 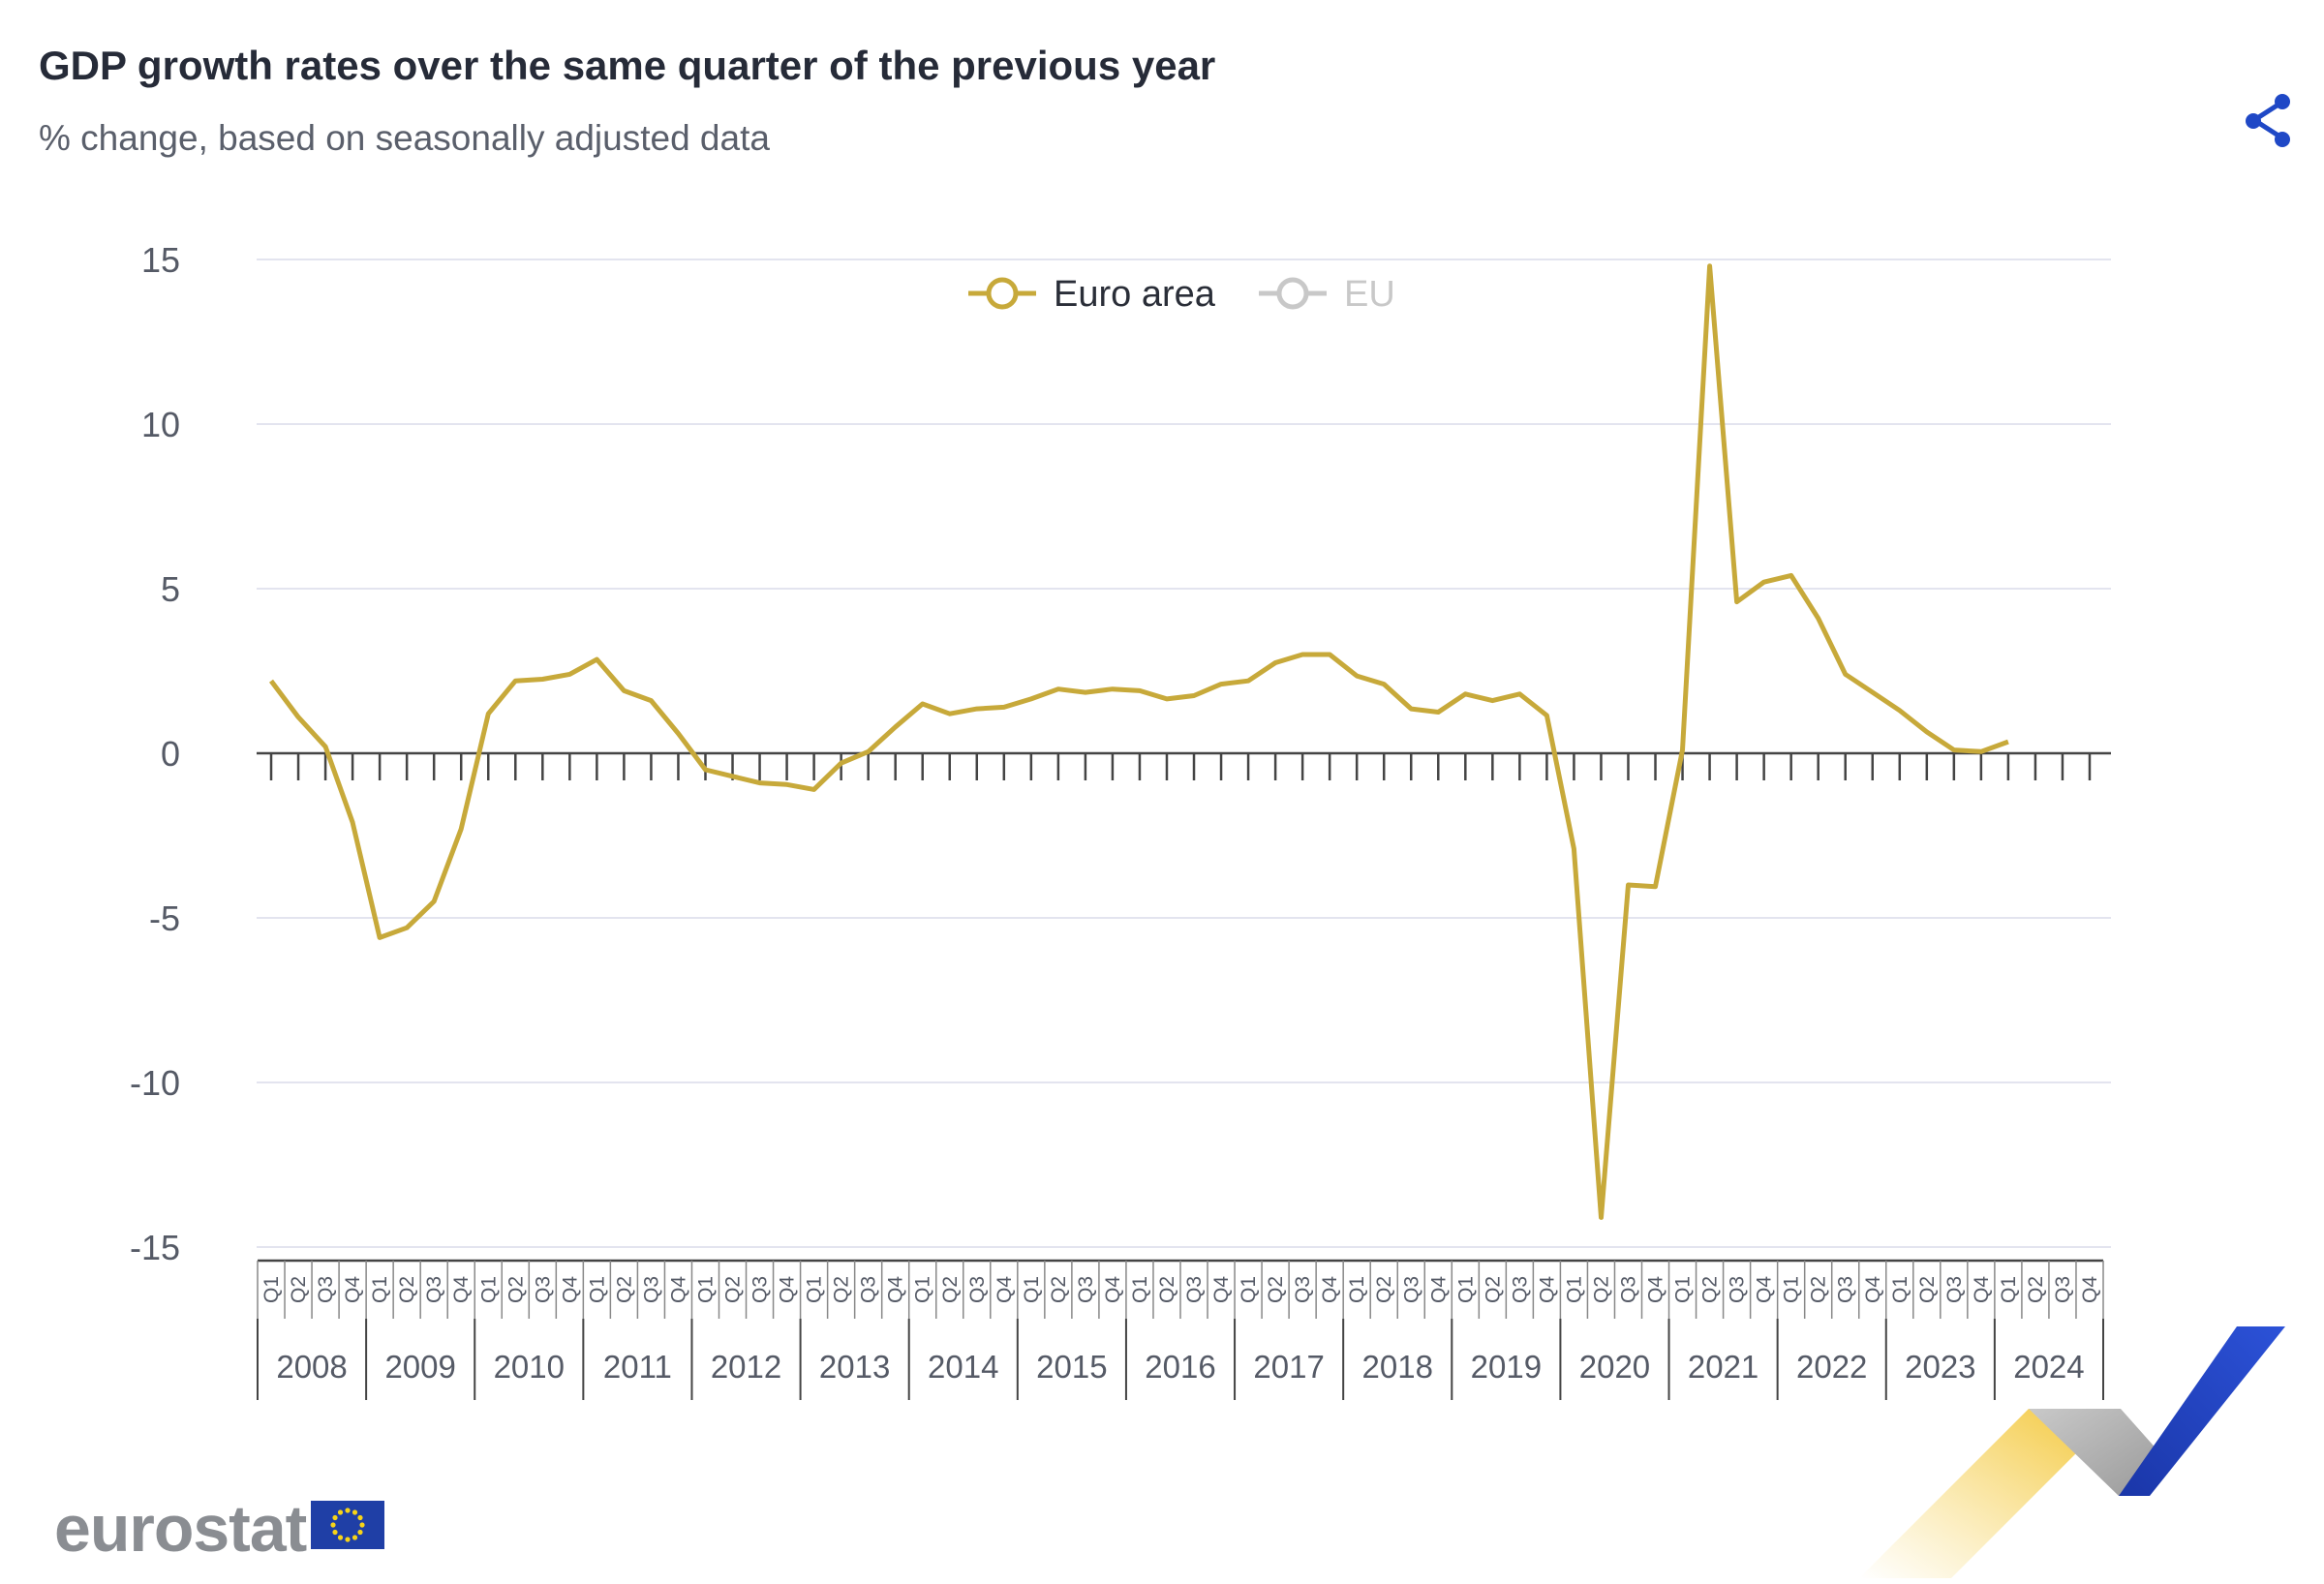 What do you see at coordinates (1288, 1367) in the screenshot?
I see `year-label: 2017` at bounding box center [1288, 1367].